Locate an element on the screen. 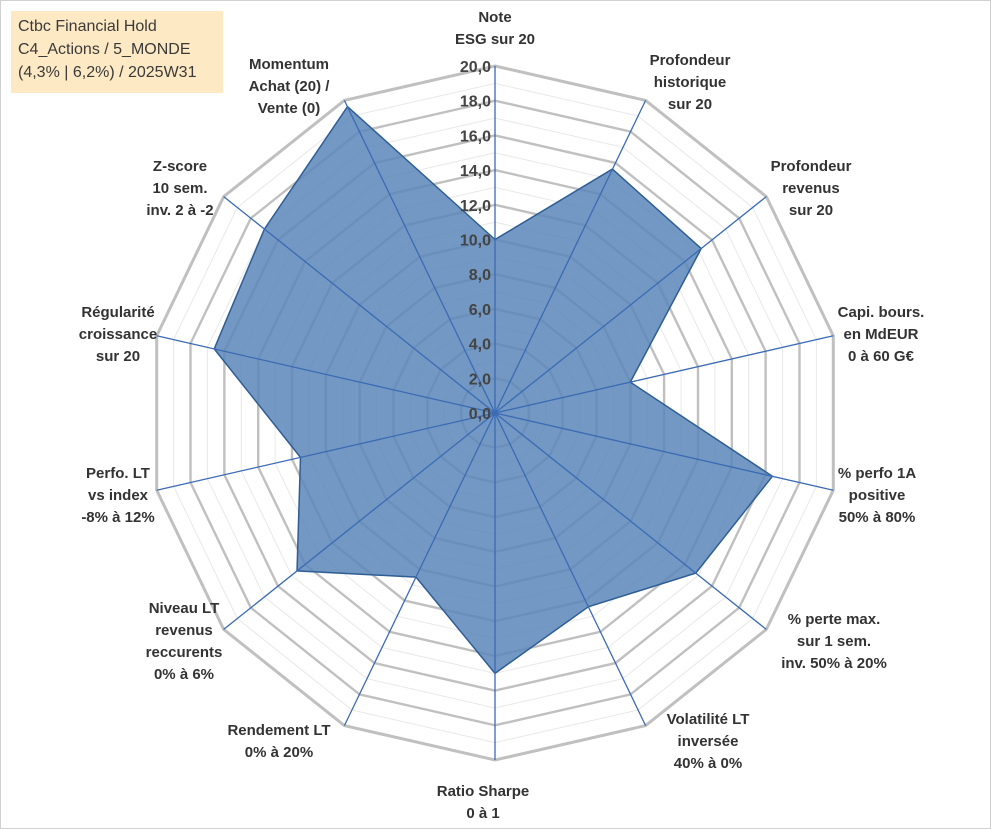 The width and height of the screenshot is (991, 829). axis-label-line: Niveau LT is located at coordinates (184, 608).